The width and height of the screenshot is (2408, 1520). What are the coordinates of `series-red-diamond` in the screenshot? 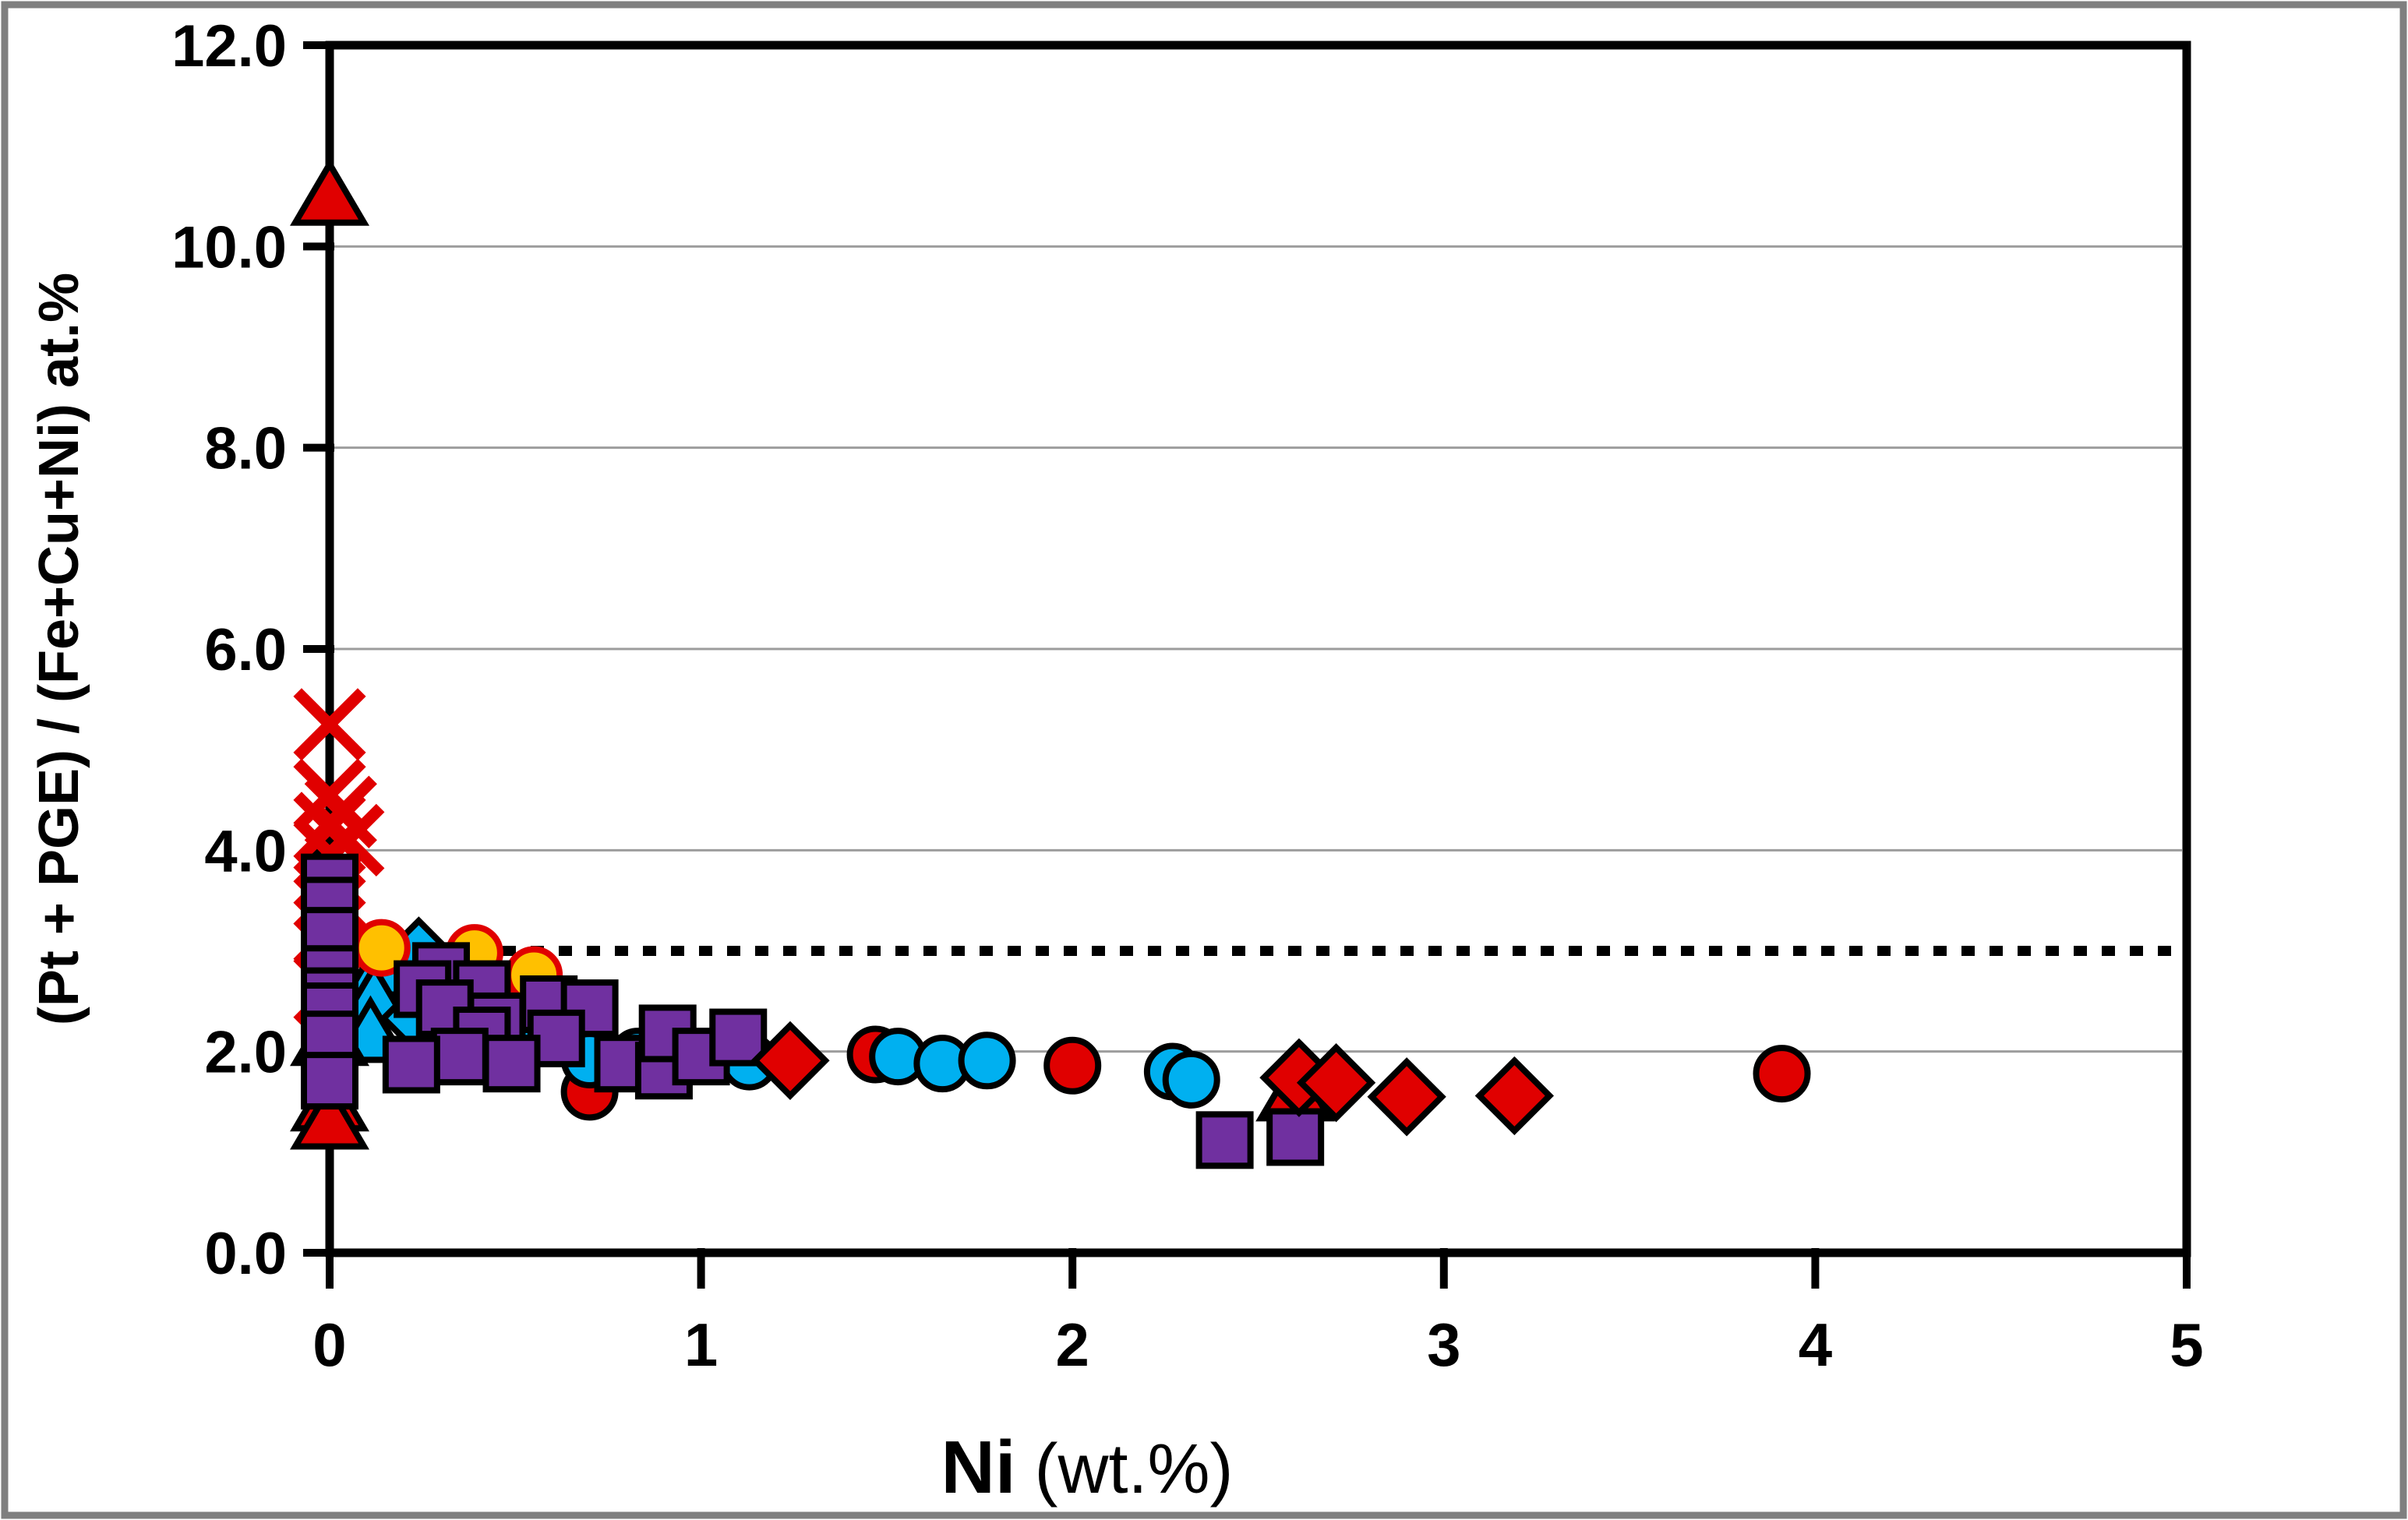 It's located at (1152, 1079).